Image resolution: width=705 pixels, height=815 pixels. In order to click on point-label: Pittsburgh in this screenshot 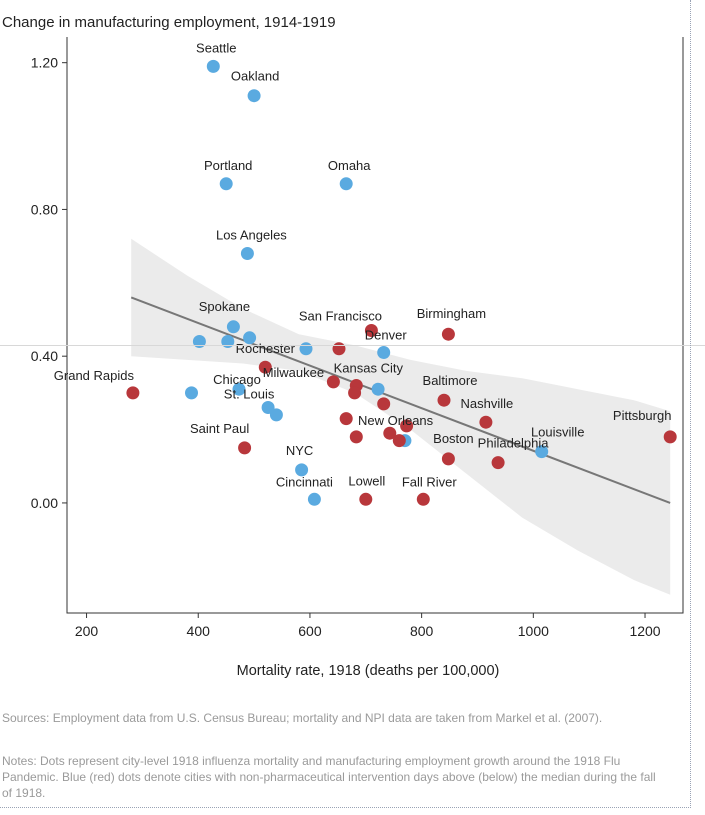, I will do `click(642, 415)`.